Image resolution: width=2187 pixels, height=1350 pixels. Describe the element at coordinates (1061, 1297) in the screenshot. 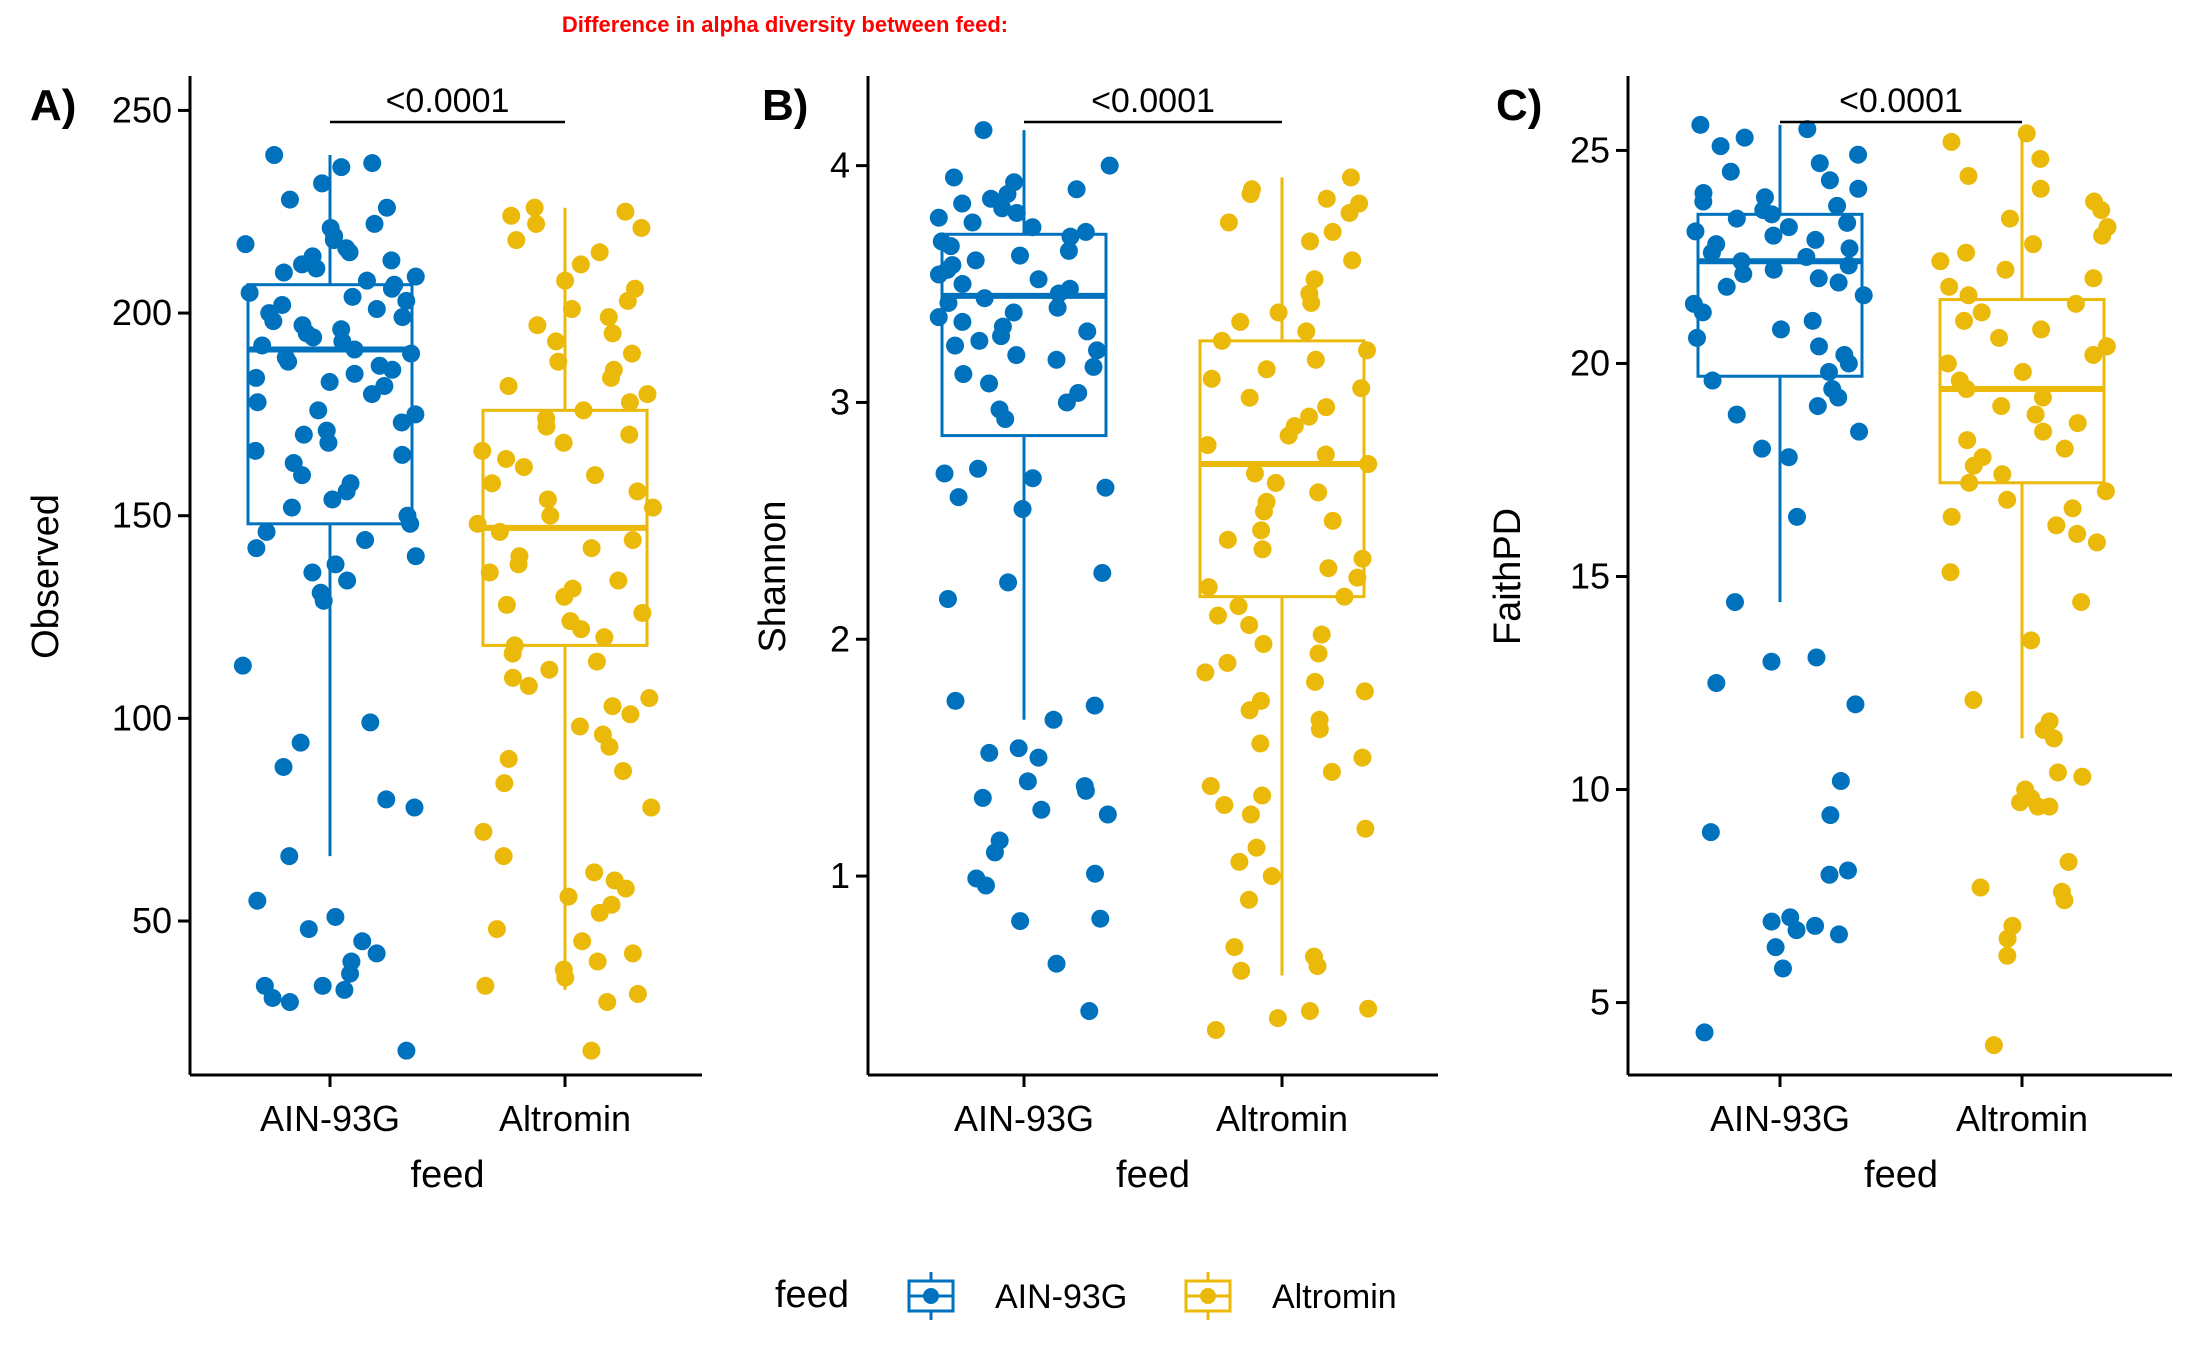

I see `legend-label: AIN-93G` at that location.